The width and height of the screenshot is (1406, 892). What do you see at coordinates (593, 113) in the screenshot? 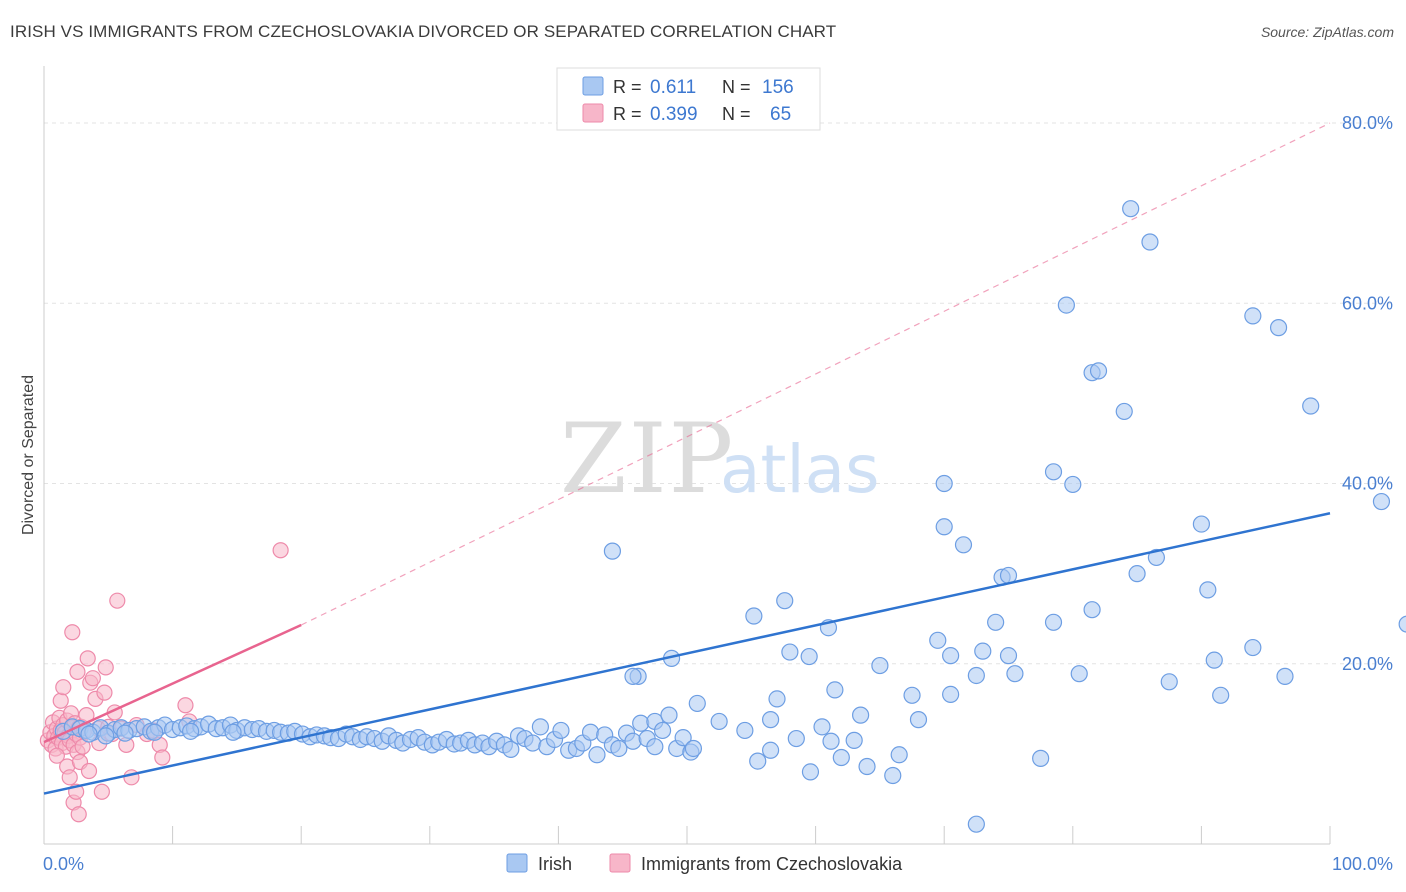
I see `czech-legend-swatch` at bounding box center [593, 113].